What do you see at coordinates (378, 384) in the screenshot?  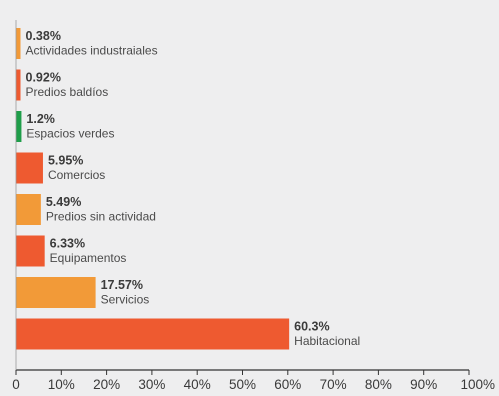 I see `x-tick-label: 80%` at bounding box center [378, 384].